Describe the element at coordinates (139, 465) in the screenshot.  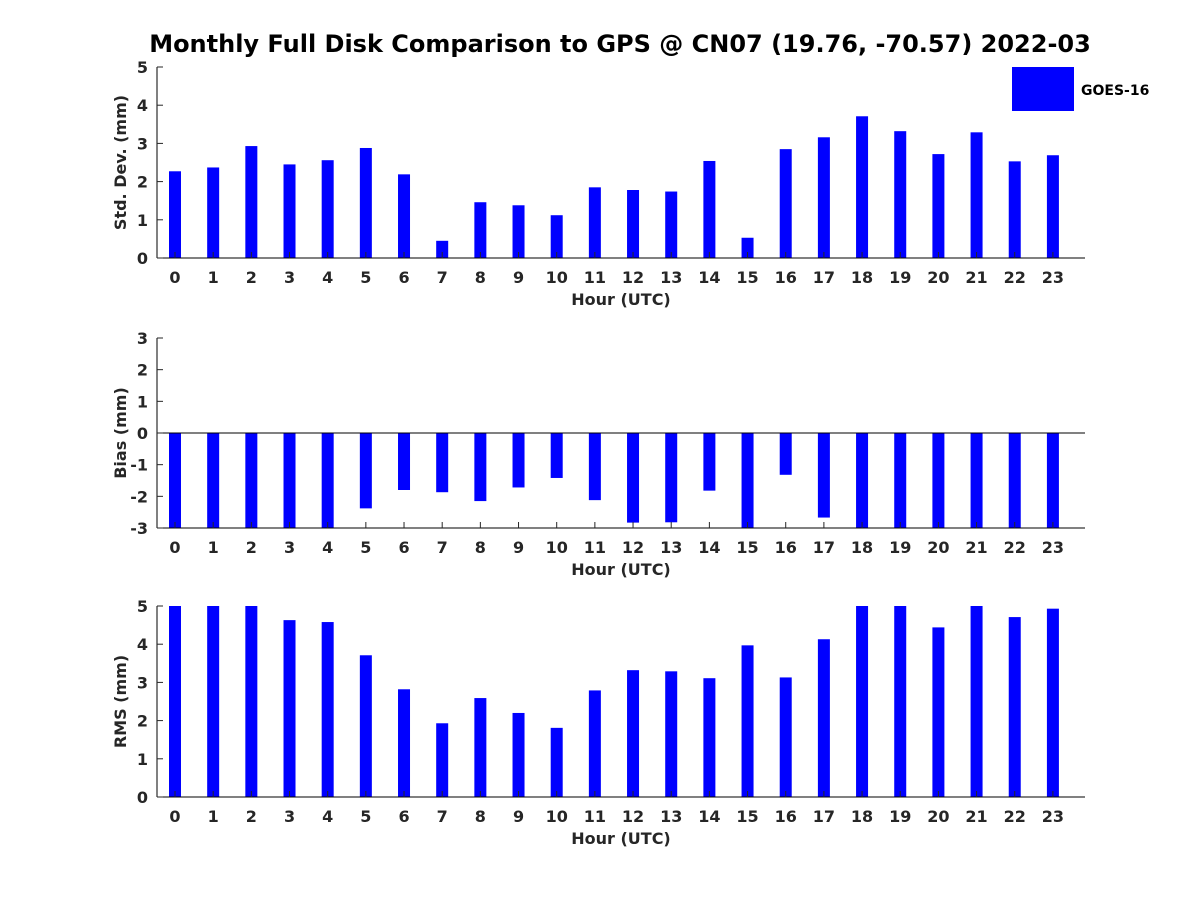
I see `y-tick-label: -1` at that location.